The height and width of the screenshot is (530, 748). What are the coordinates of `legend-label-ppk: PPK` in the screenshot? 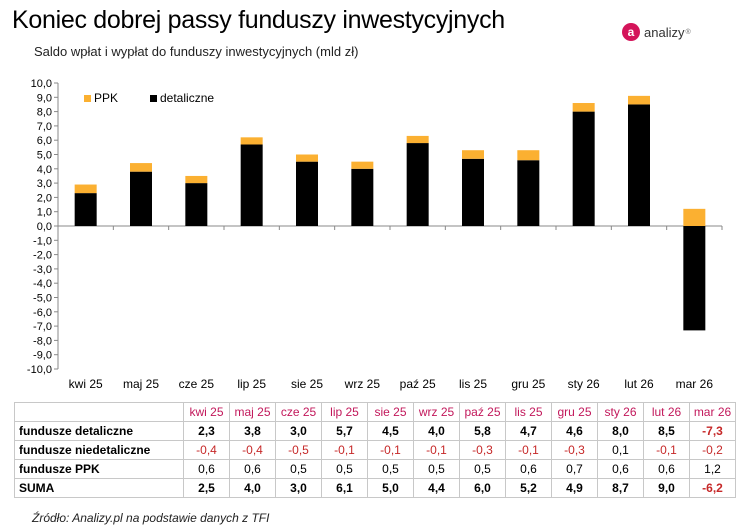 It's located at (106, 98).